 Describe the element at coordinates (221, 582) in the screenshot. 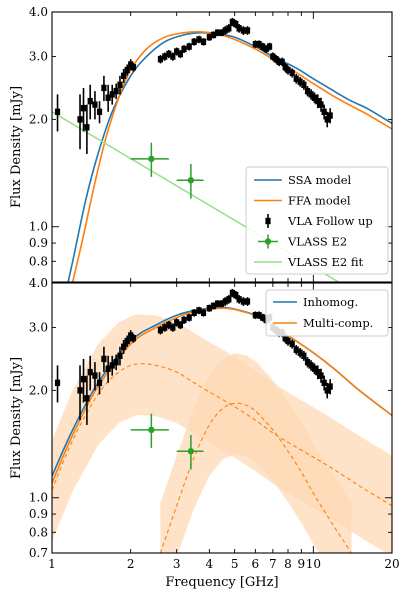

I see `x-axis-label: Frequency [GHz]` at that location.